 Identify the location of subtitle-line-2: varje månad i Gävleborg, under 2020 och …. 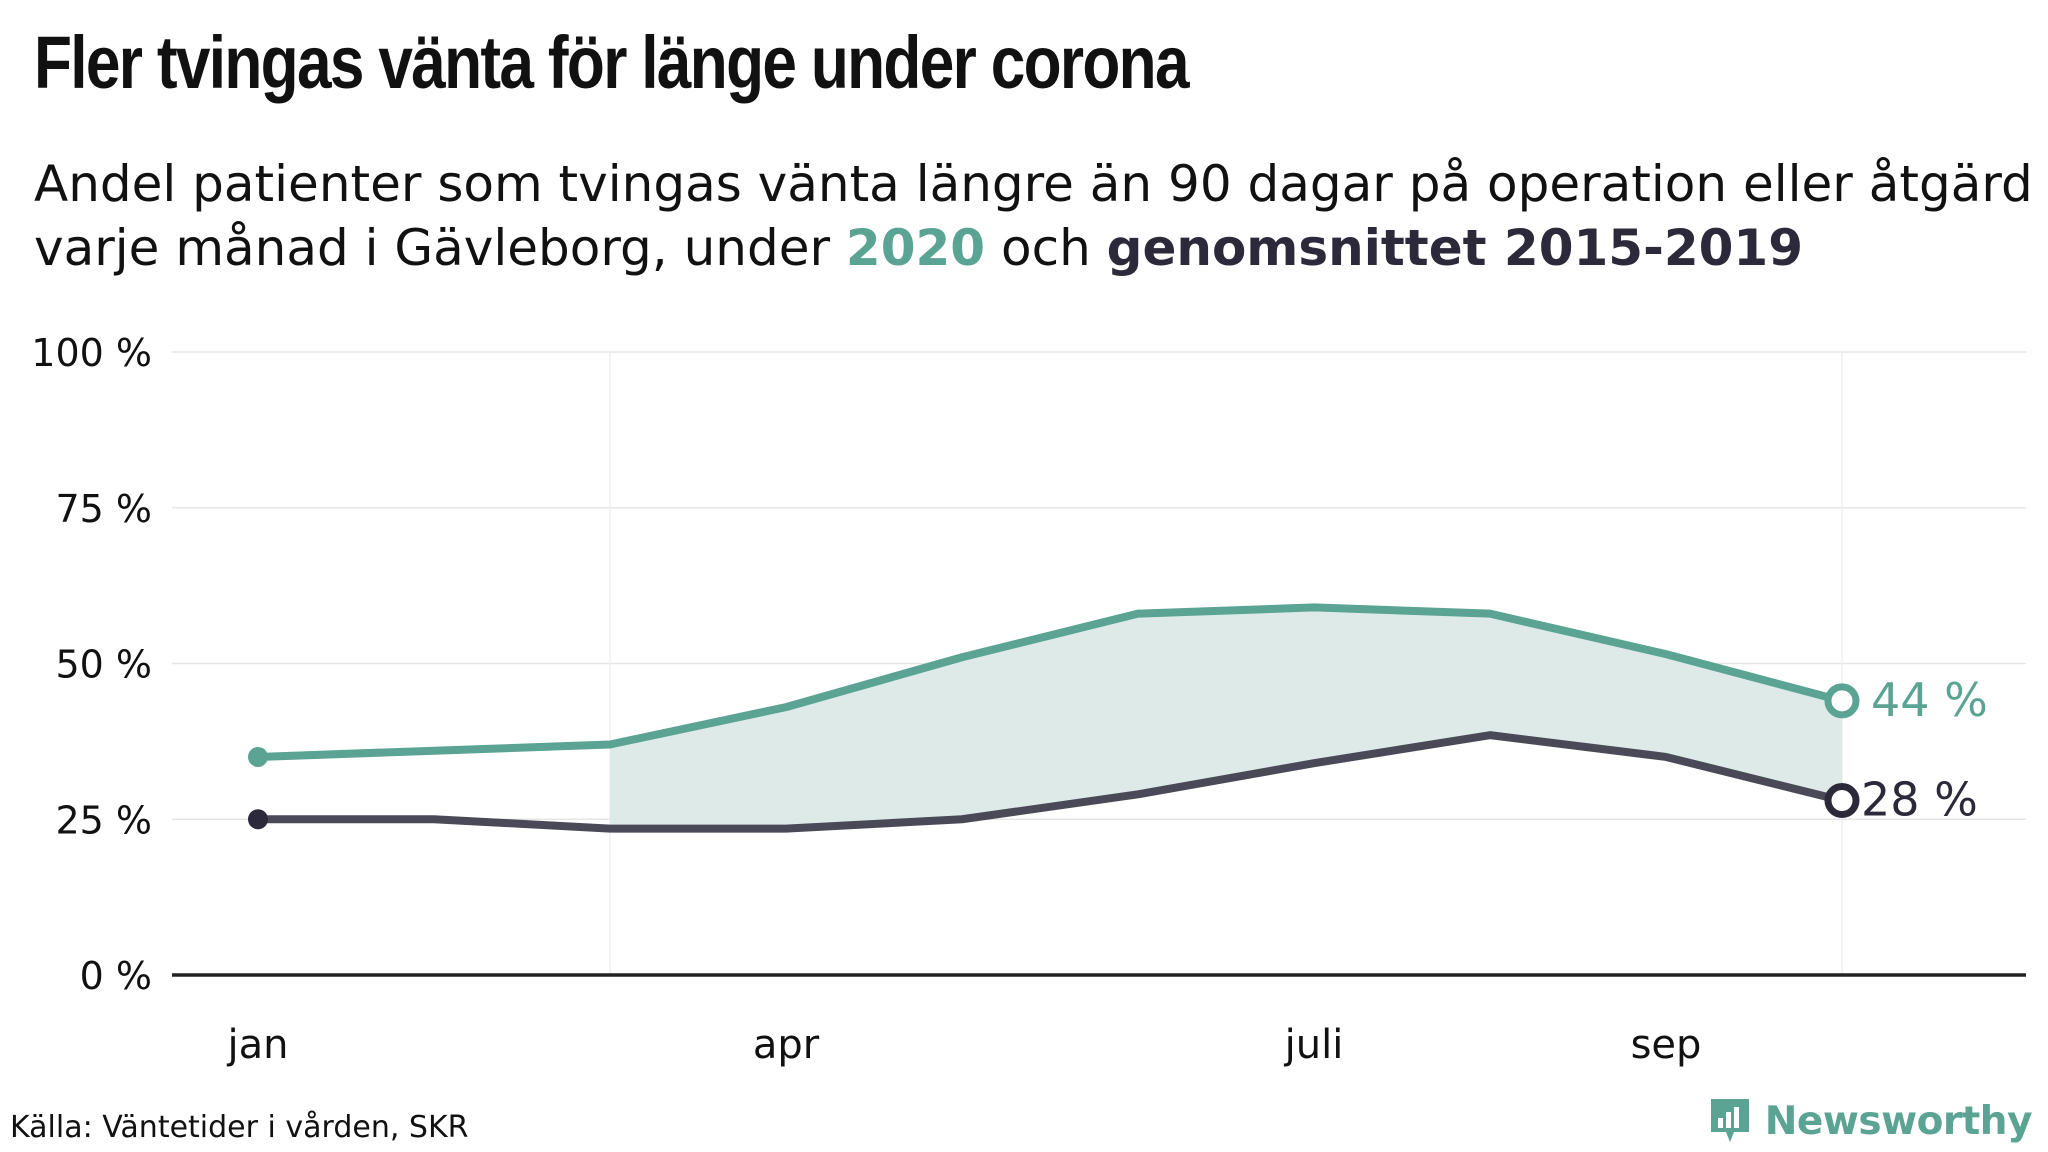
(1034, 248).